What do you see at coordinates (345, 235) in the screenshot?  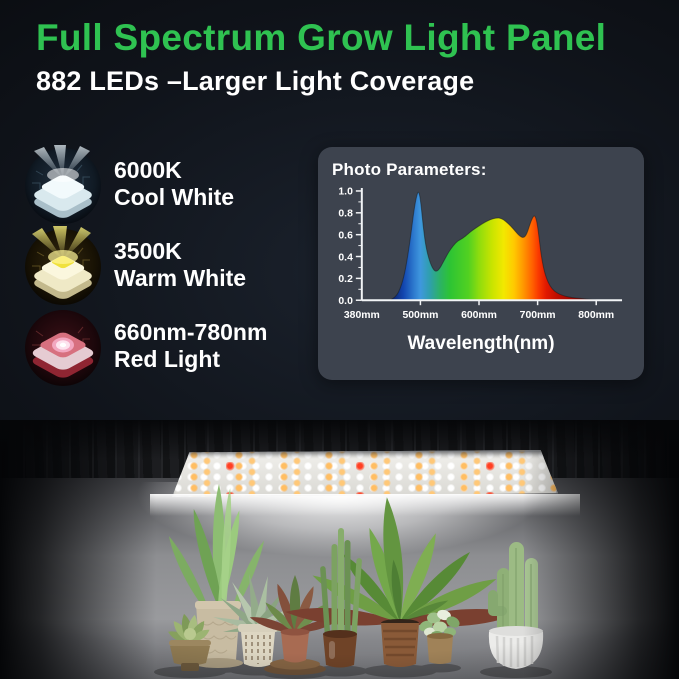 I see `svg-text: 0.6` at bounding box center [345, 235].